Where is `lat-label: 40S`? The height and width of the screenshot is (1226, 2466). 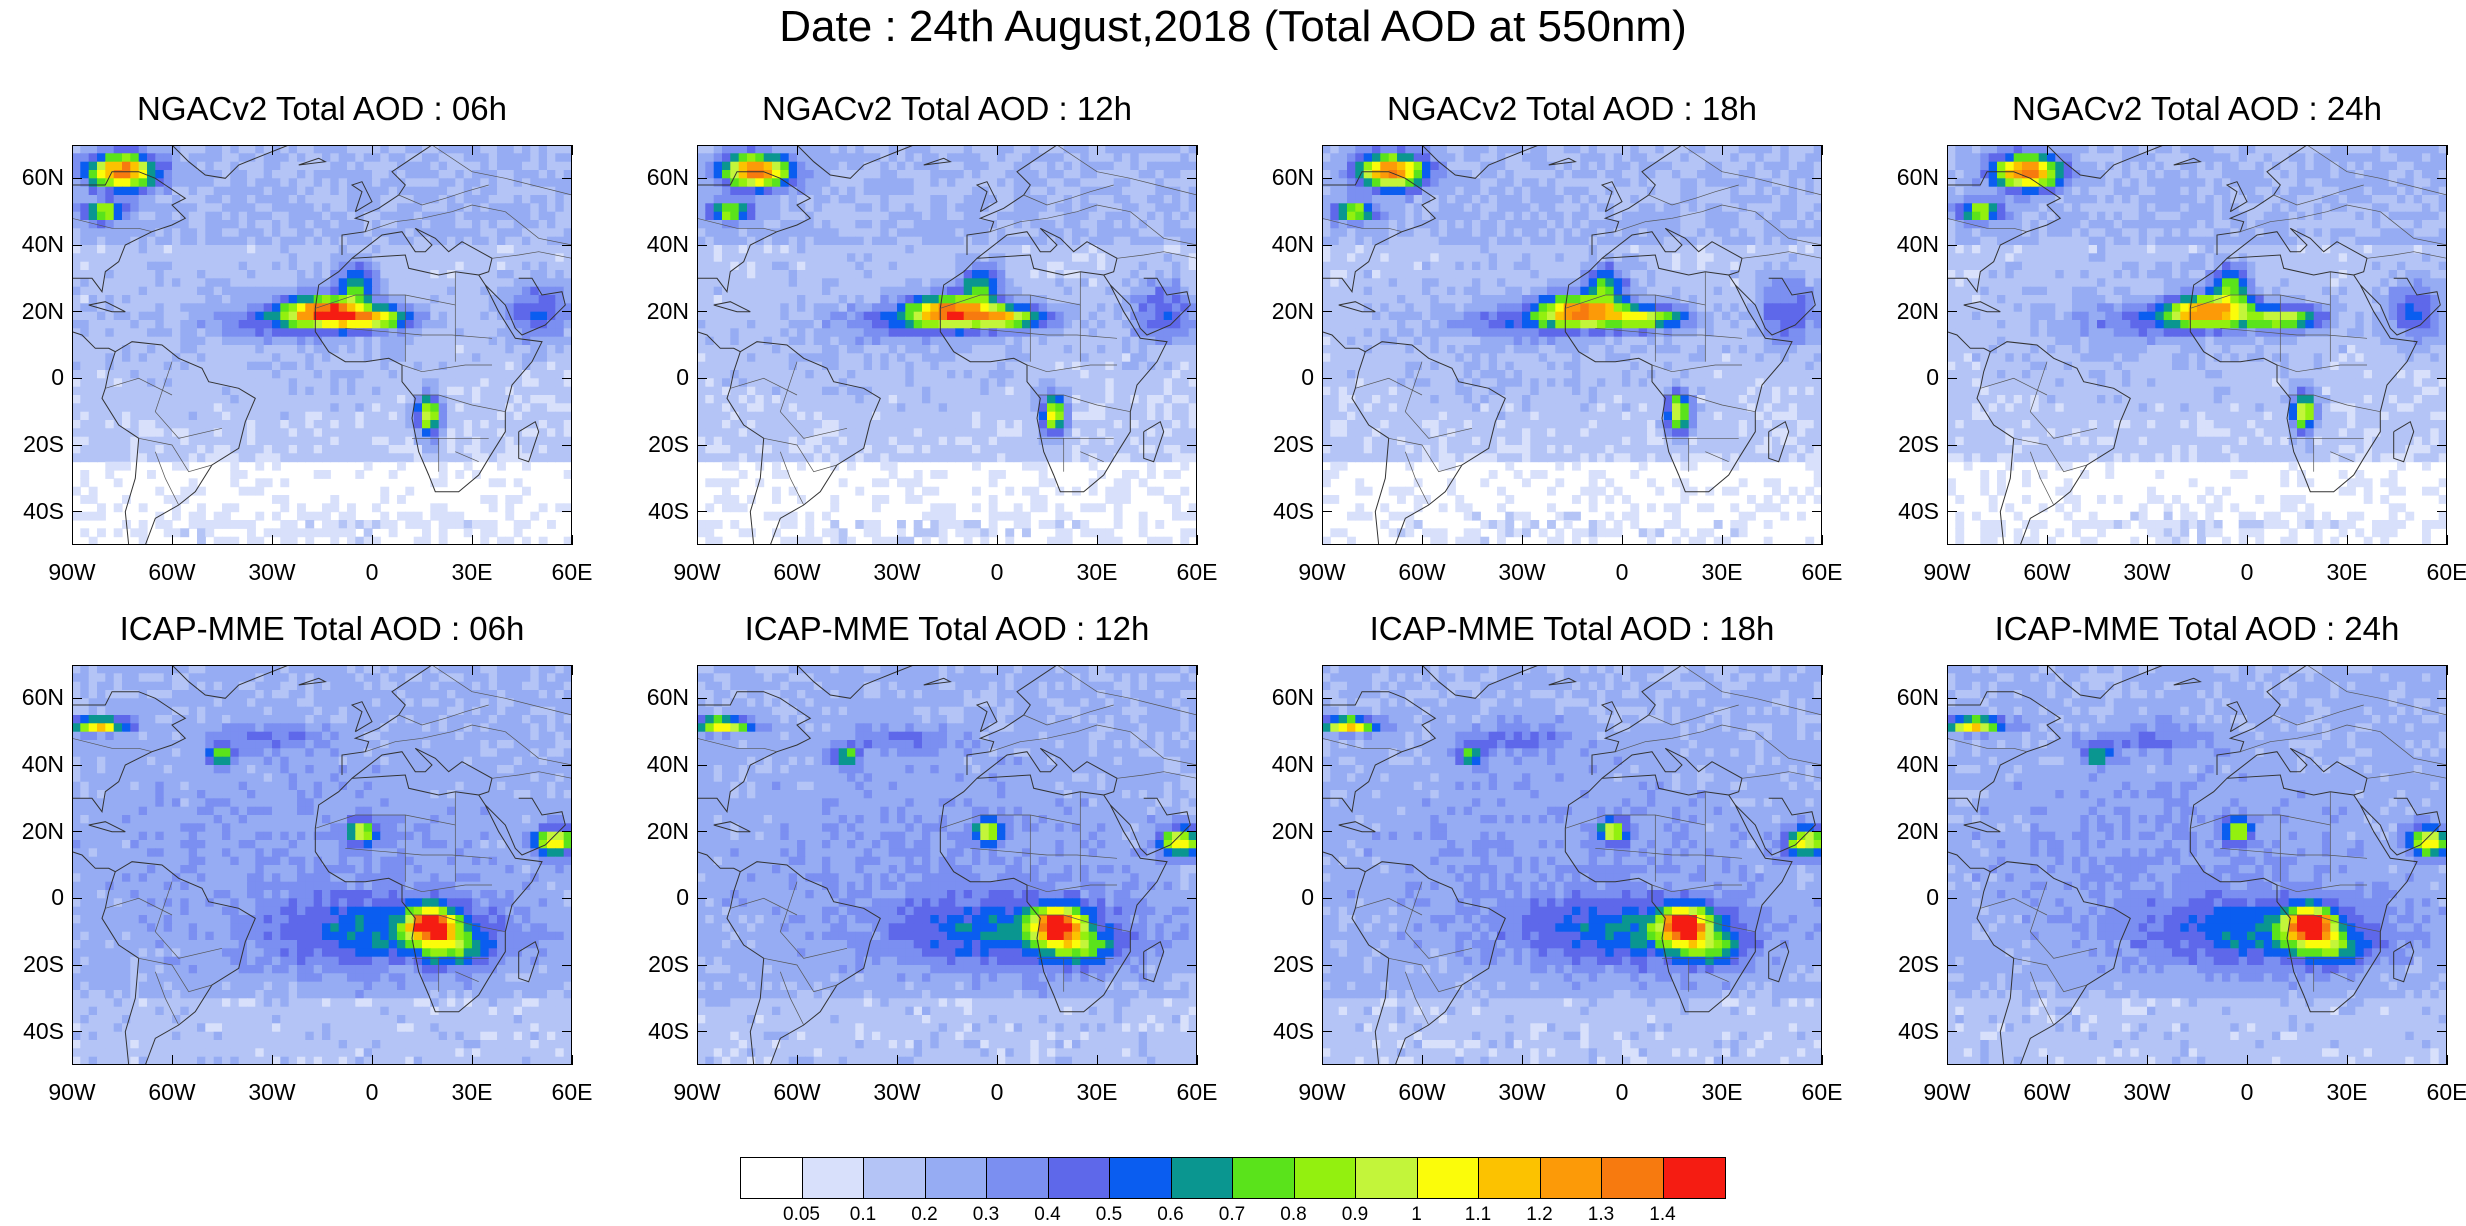 lat-label: 40S is located at coordinates (1909, 1031).